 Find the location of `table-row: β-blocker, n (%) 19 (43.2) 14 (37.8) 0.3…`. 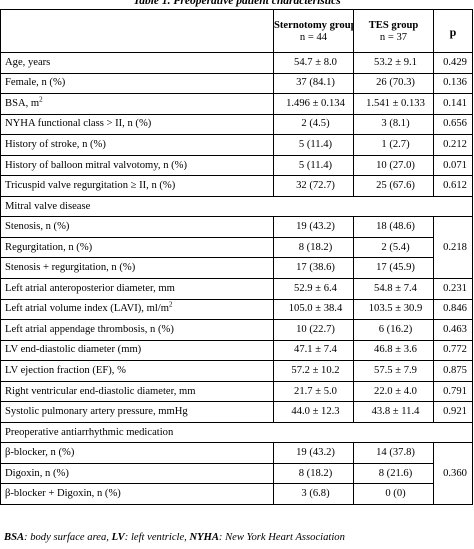

table-row: β-blocker, n (%) 19 (43.2) 14 (37.8) 0.3… is located at coordinates (236, 474).